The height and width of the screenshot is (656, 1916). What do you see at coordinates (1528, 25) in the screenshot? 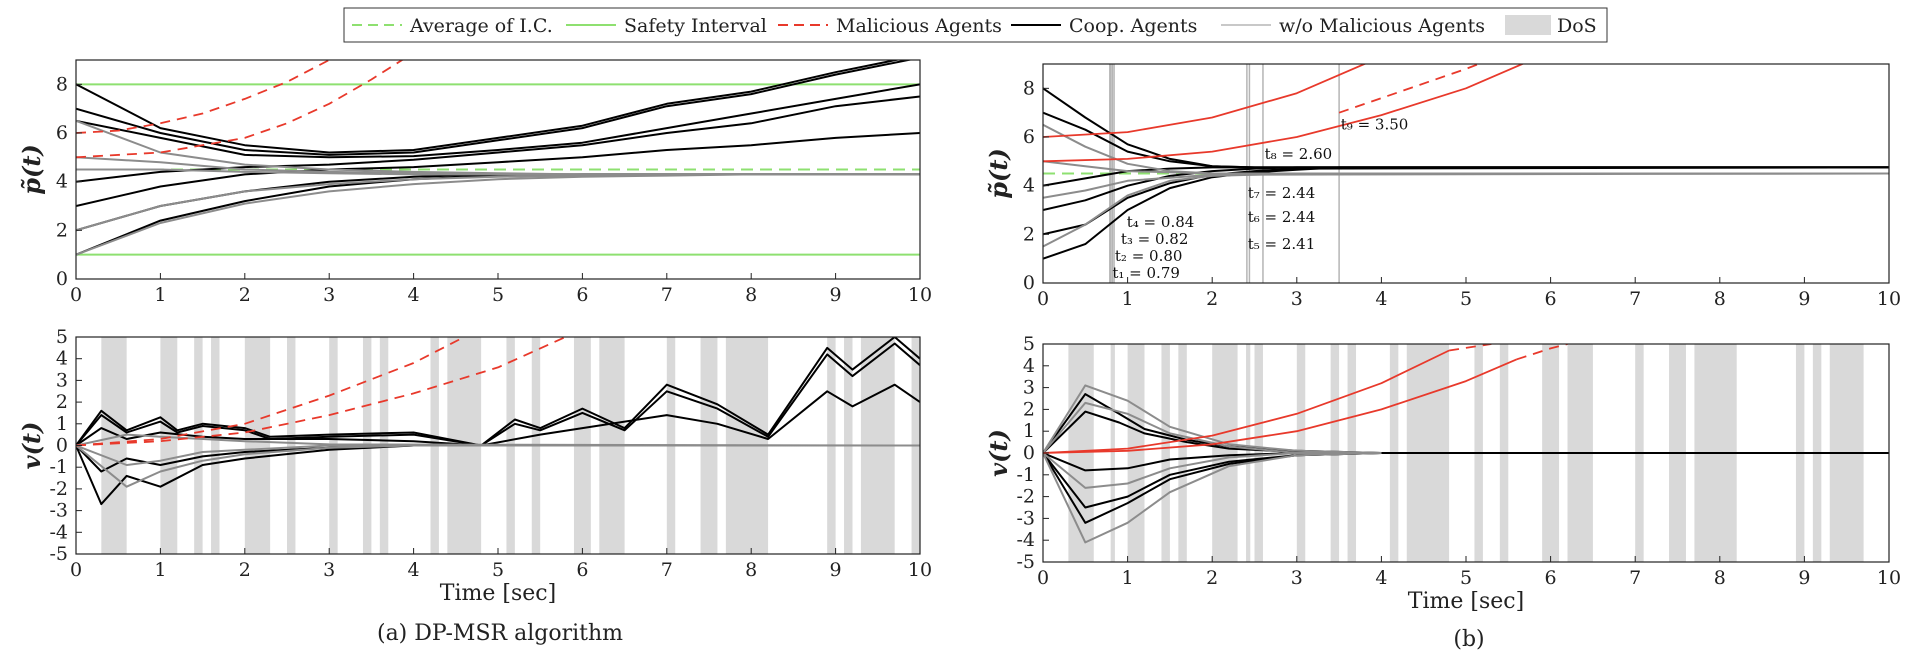
I see `legend-swatch-dos` at bounding box center [1528, 25].